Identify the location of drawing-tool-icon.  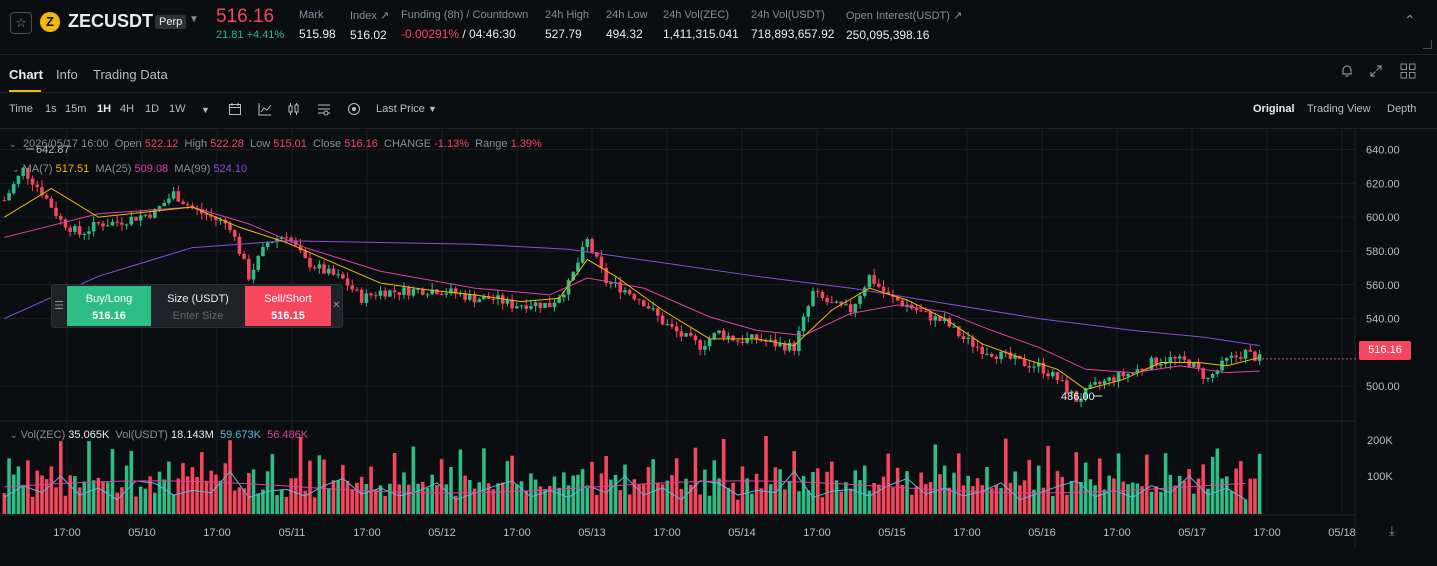
(354, 110).